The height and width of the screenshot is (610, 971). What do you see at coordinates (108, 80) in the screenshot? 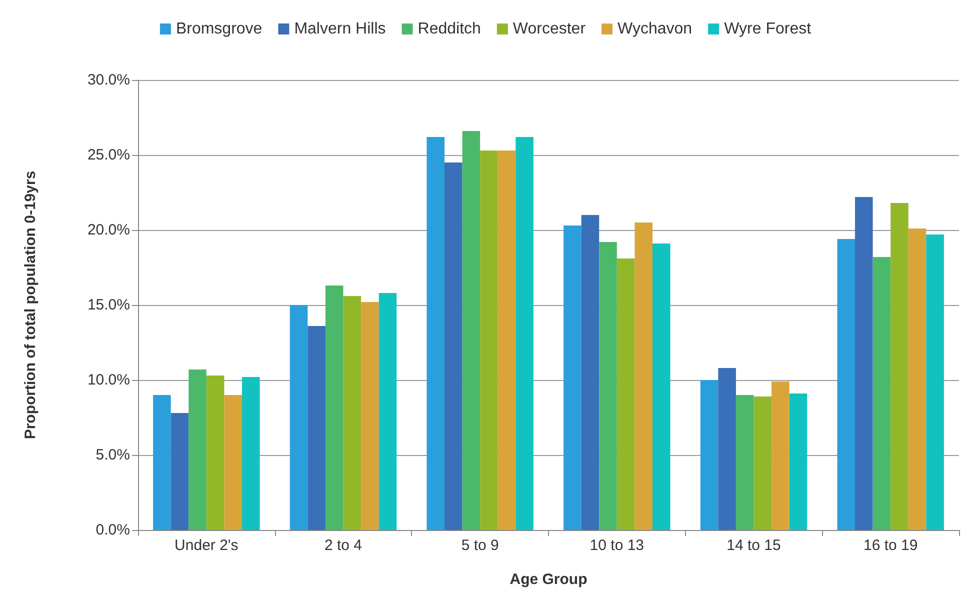
I see `y-tick-label: 30.0%` at bounding box center [108, 80].